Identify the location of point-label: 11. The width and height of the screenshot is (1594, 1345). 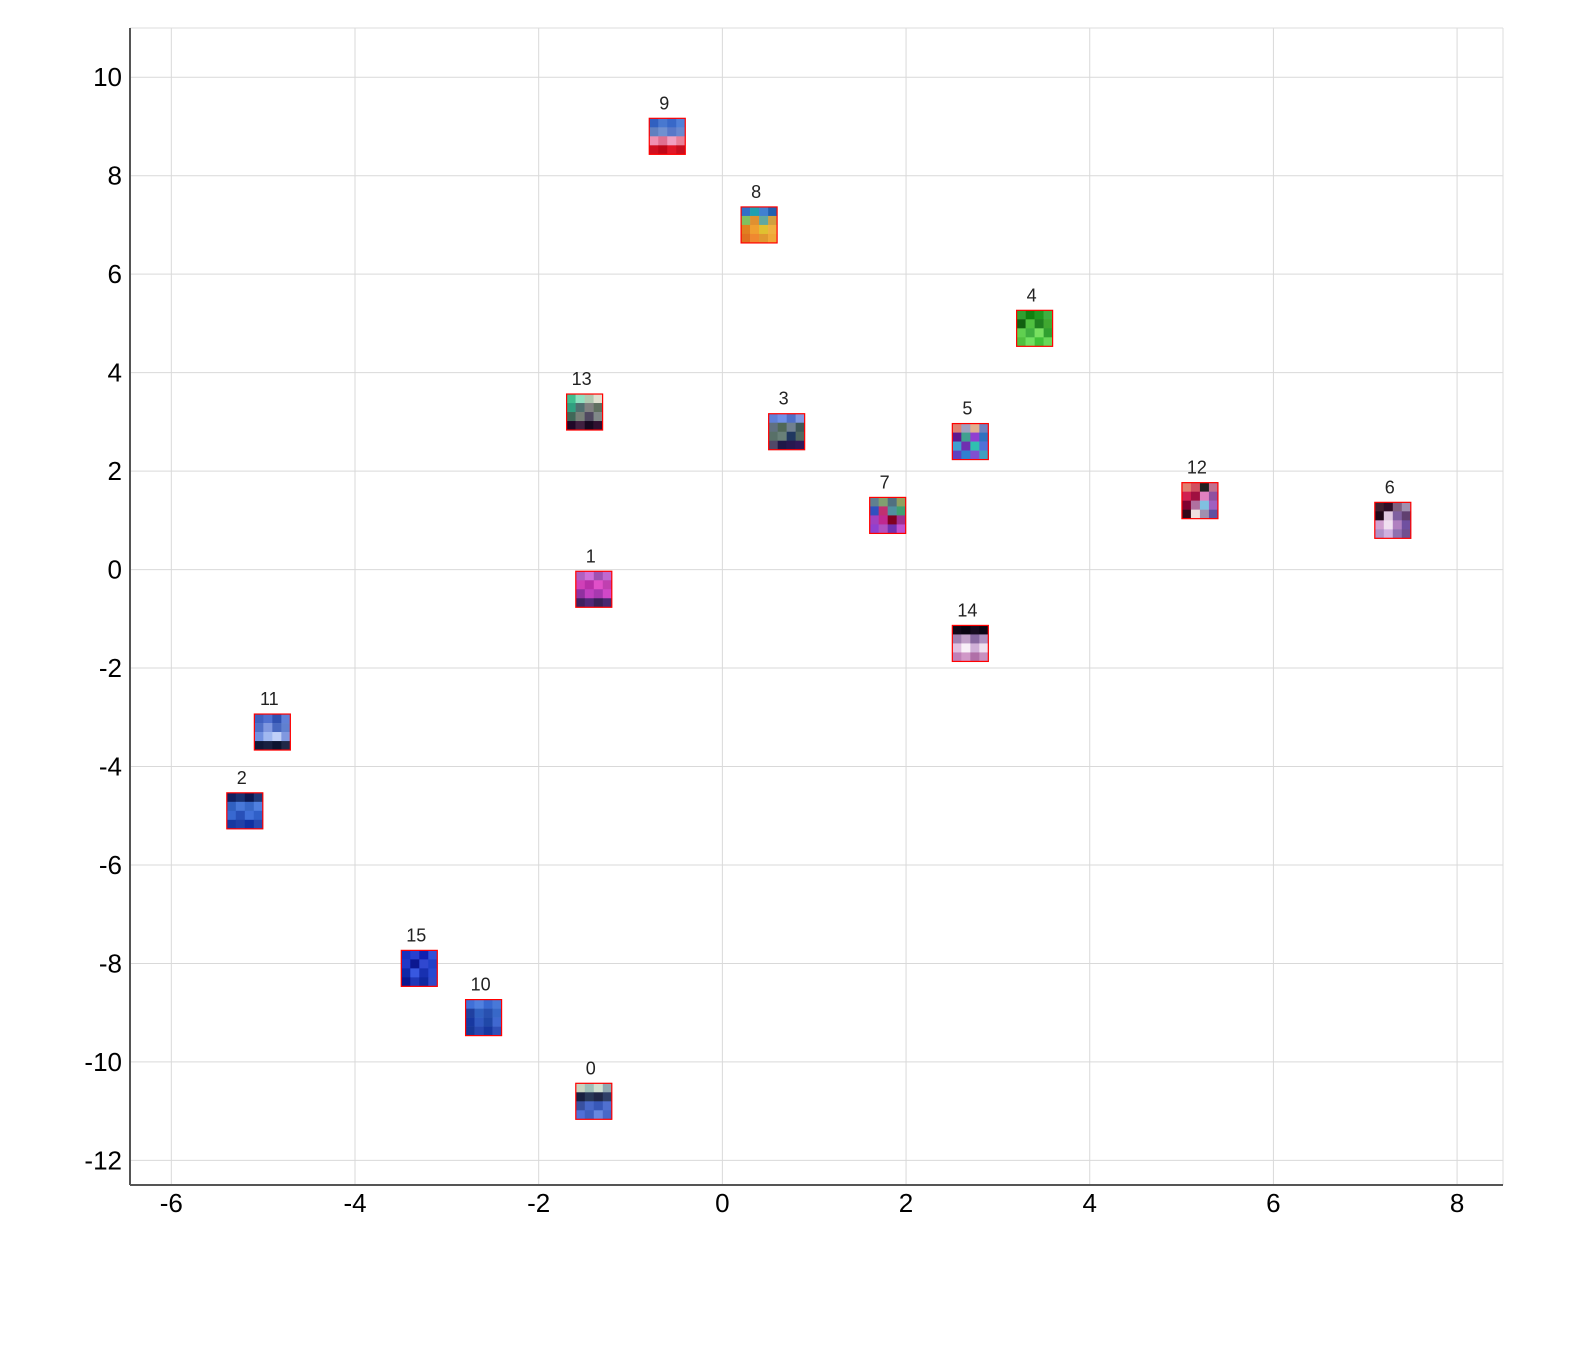
(269, 699).